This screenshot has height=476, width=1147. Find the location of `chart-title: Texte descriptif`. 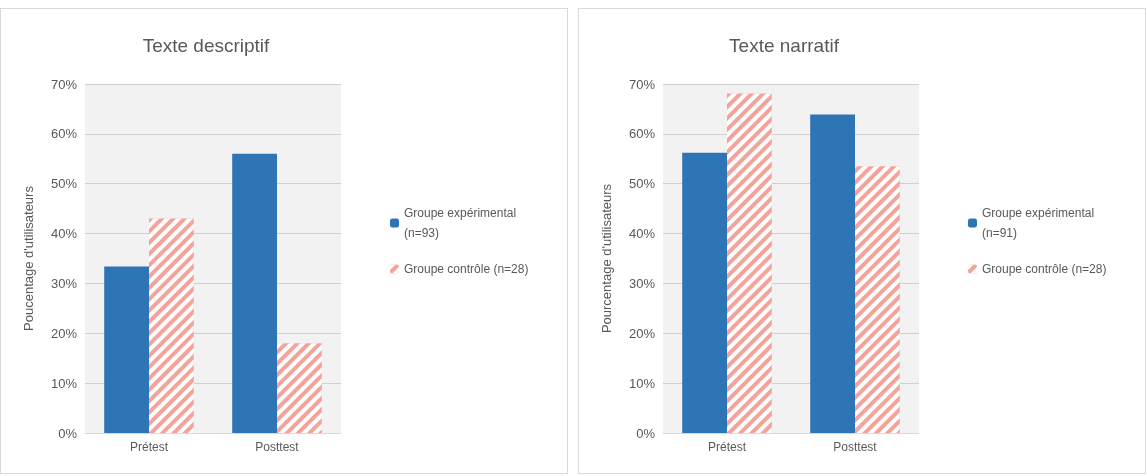

chart-title: Texte descriptif is located at coordinates (206, 45).